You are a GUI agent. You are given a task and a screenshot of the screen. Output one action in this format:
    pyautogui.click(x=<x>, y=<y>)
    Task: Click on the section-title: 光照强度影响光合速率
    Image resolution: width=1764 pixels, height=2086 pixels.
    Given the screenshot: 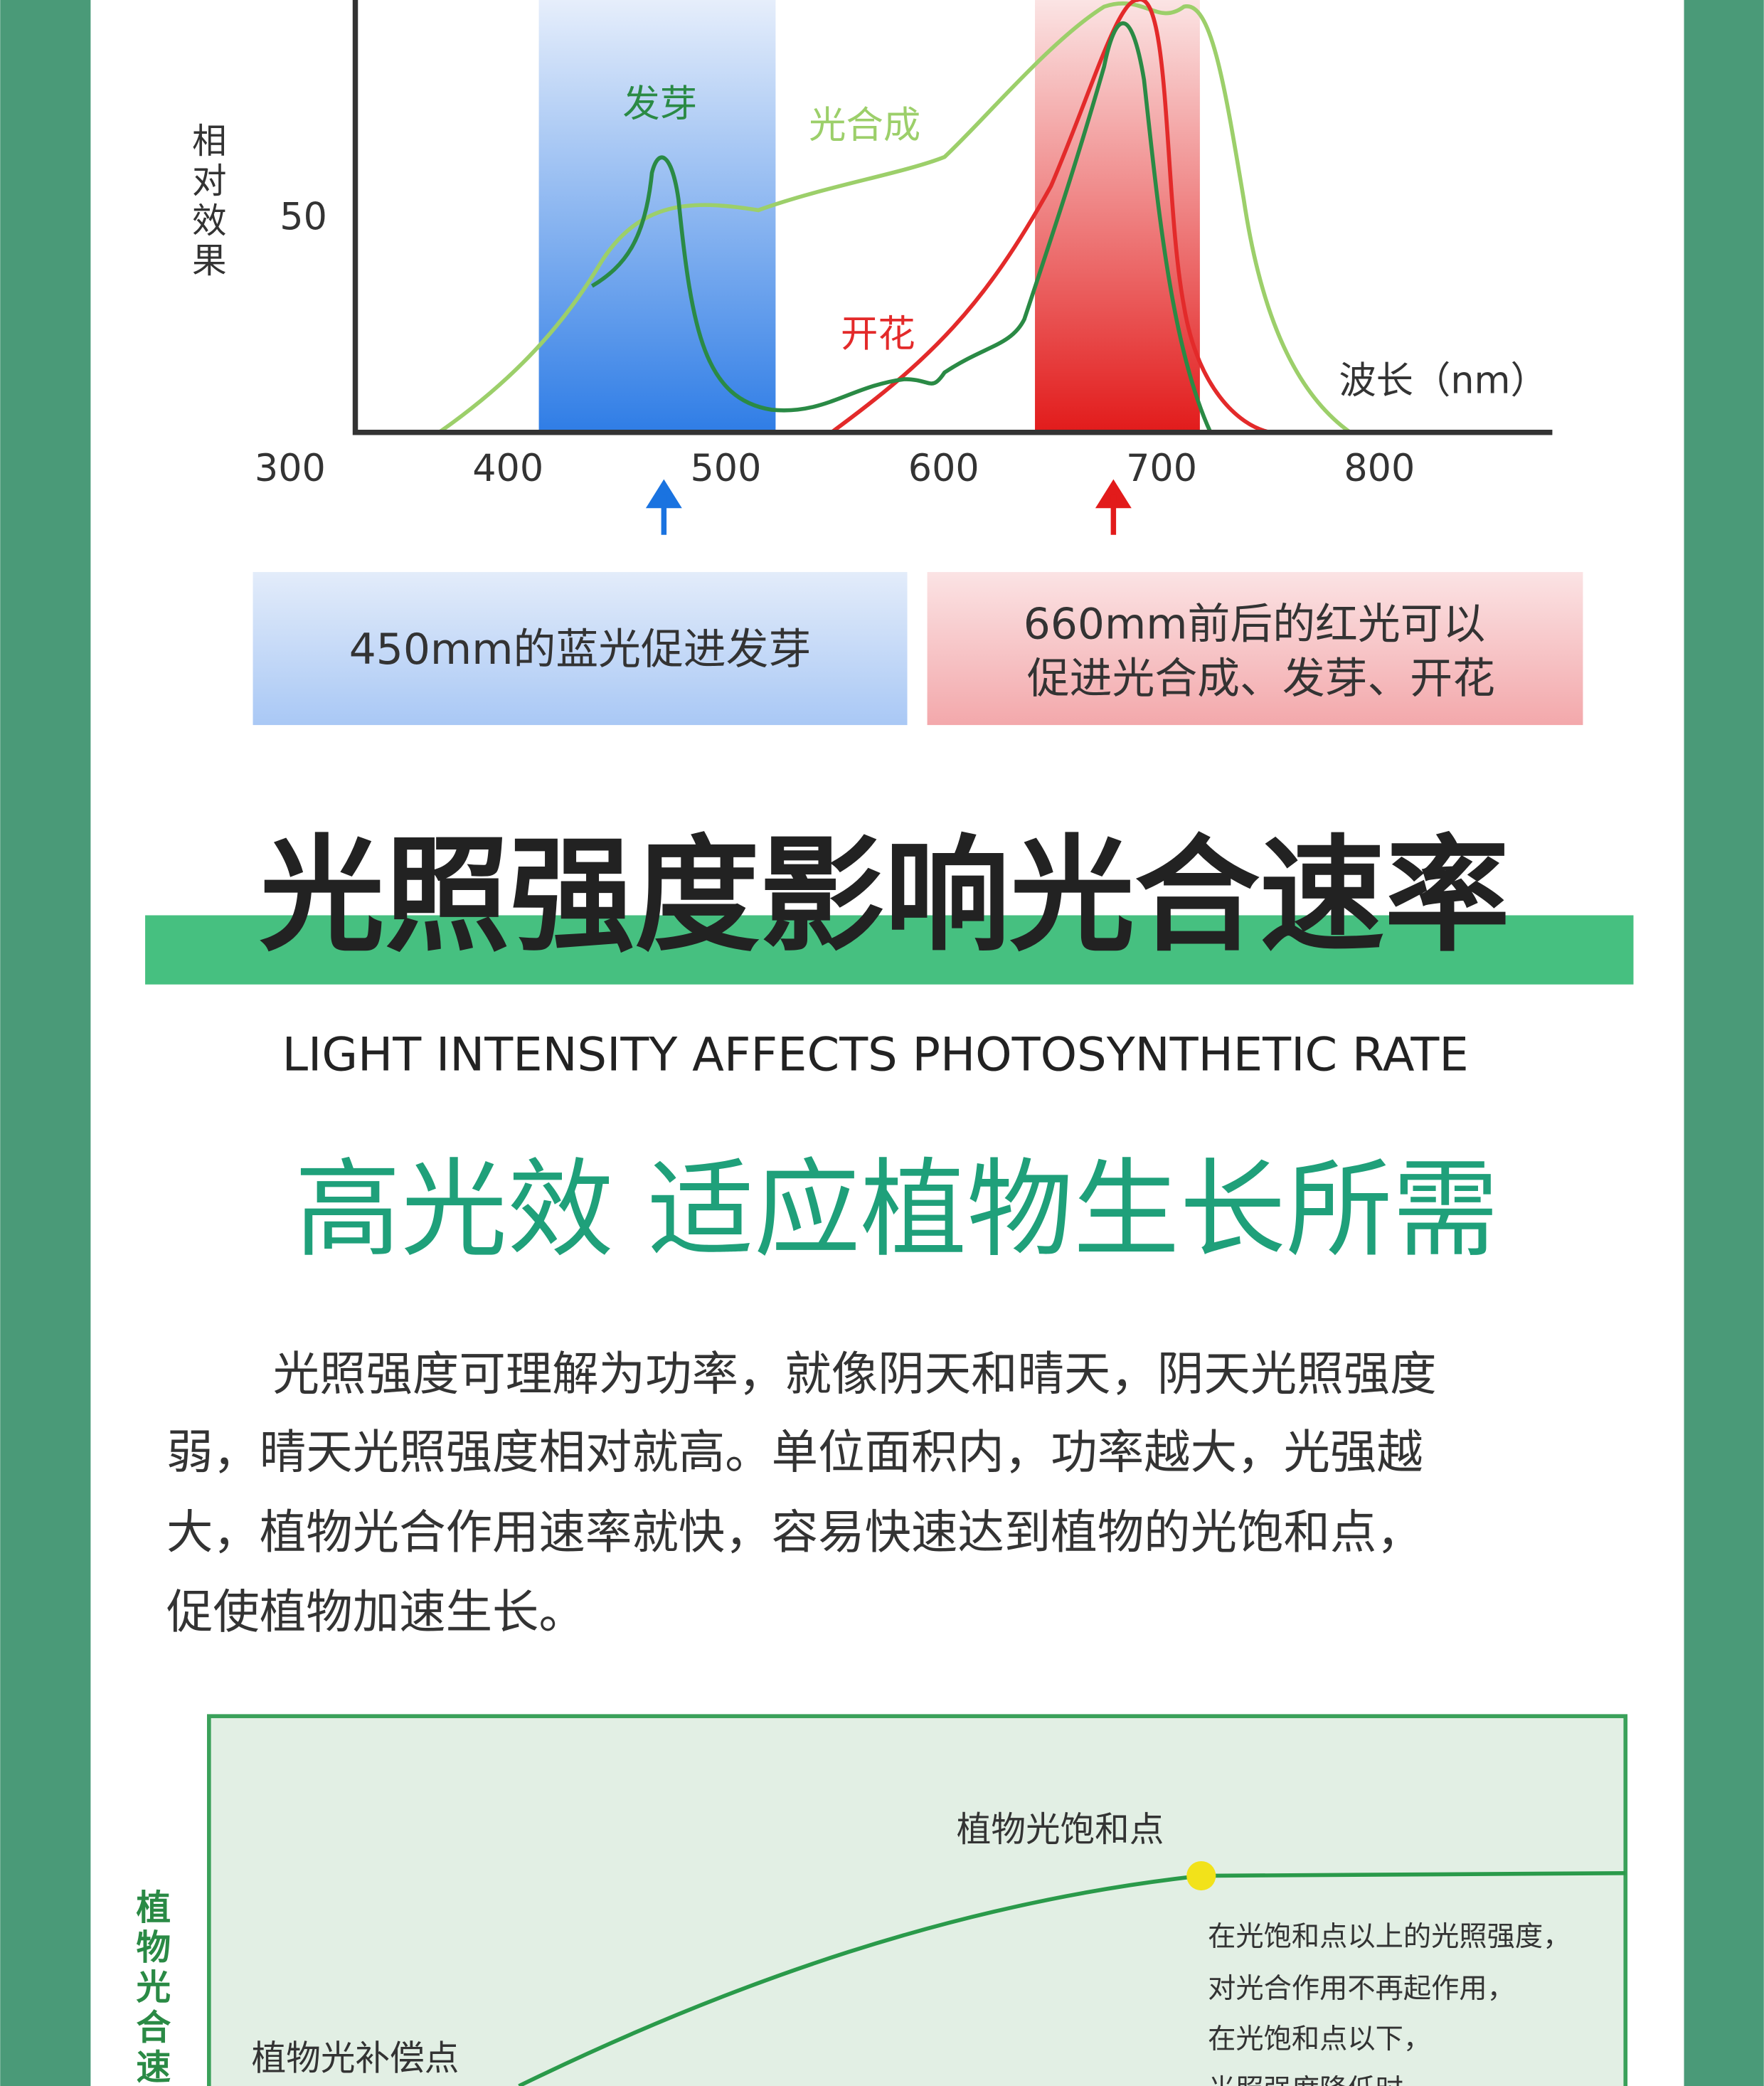 What is the action you would take?
    pyautogui.click(x=885, y=896)
    